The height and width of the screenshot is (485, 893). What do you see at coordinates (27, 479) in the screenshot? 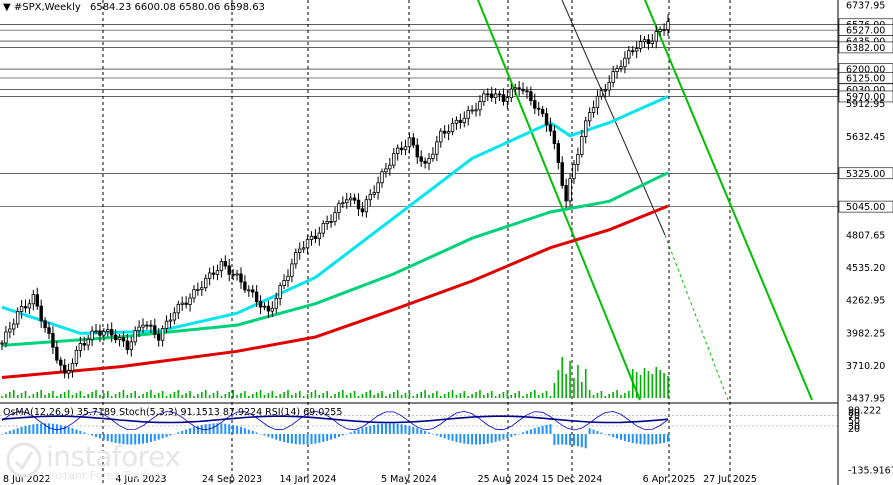
I see `time-tick-label: 8 Jul 2022` at bounding box center [27, 479].